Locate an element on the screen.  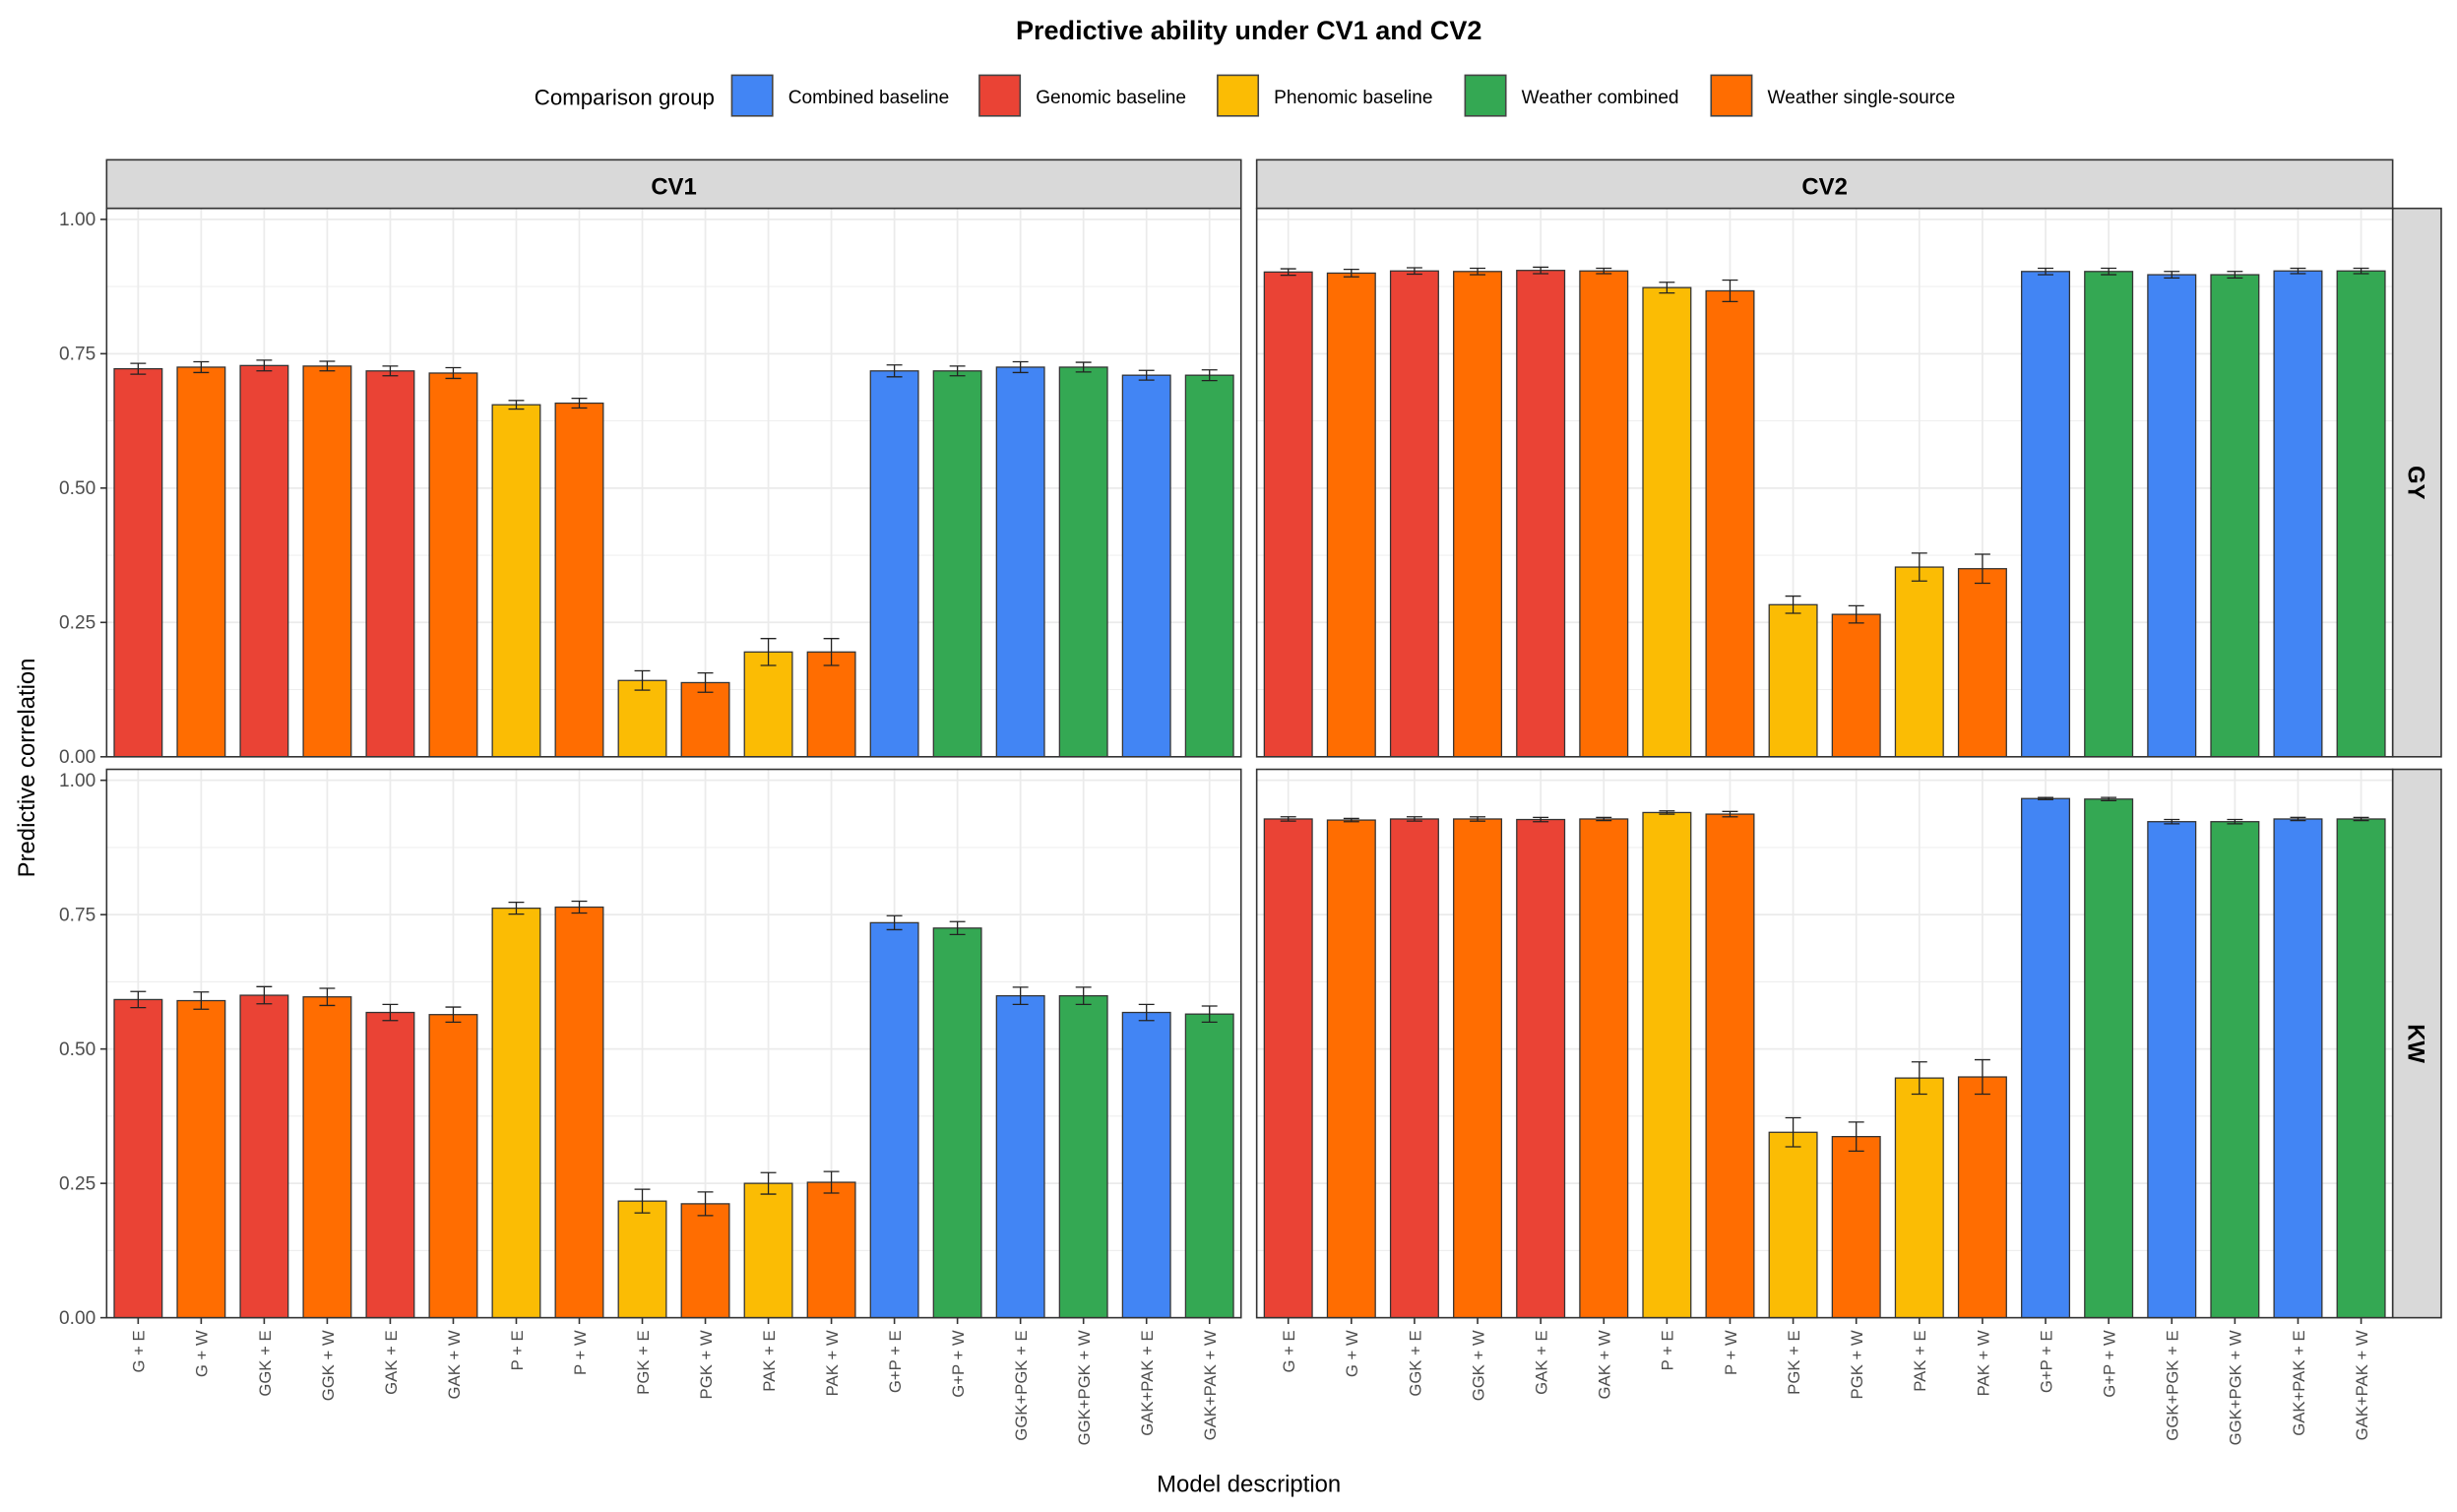
legend-label: Phenomic baseline is located at coordinates (1353, 98).